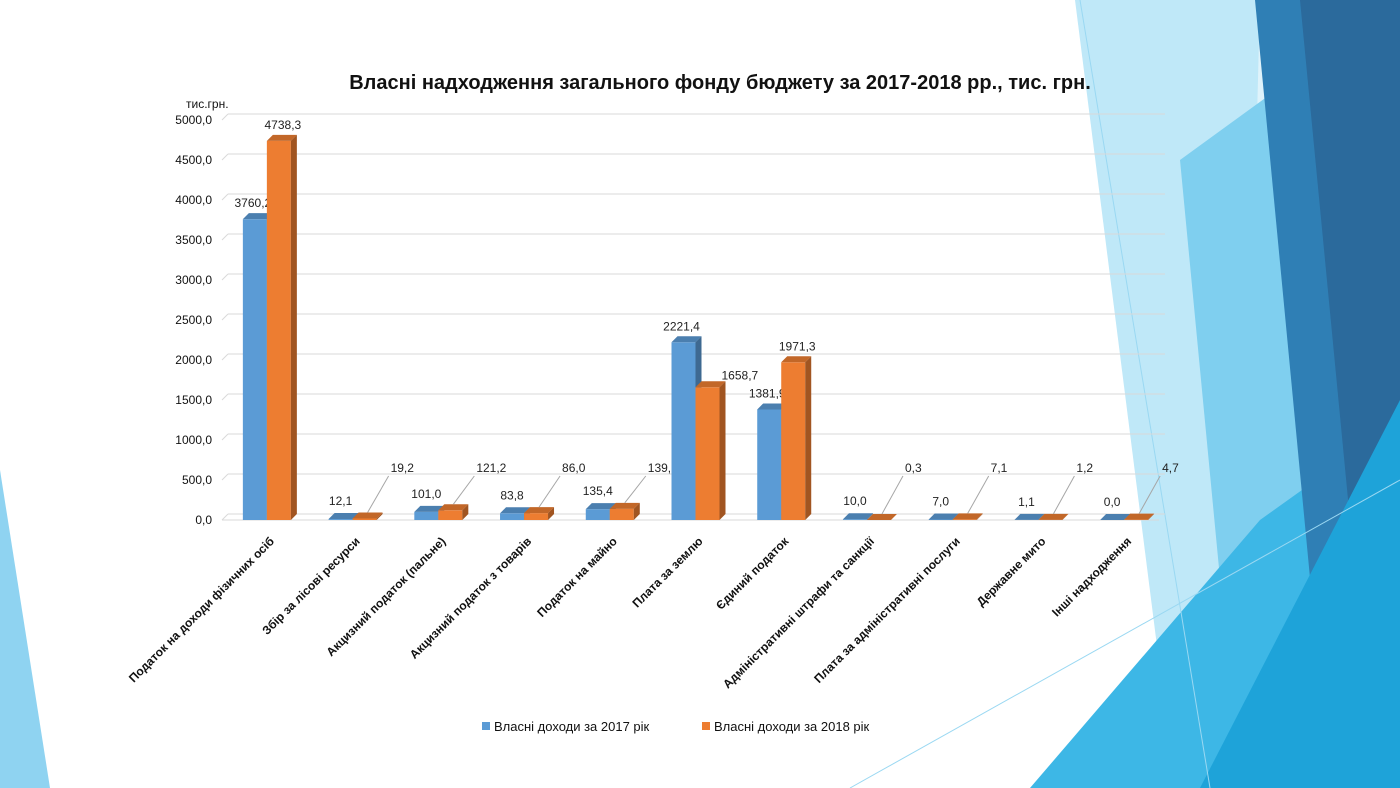 The height and width of the screenshot is (788, 1400). Describe the element at coordinates (403, 468) in the screenshot. I see `data-label-2018: 19,2` at that location.